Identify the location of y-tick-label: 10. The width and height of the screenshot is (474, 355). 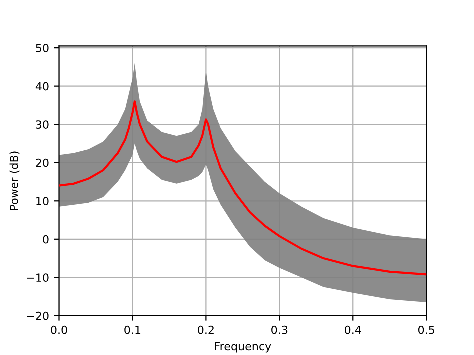
(42, 201).